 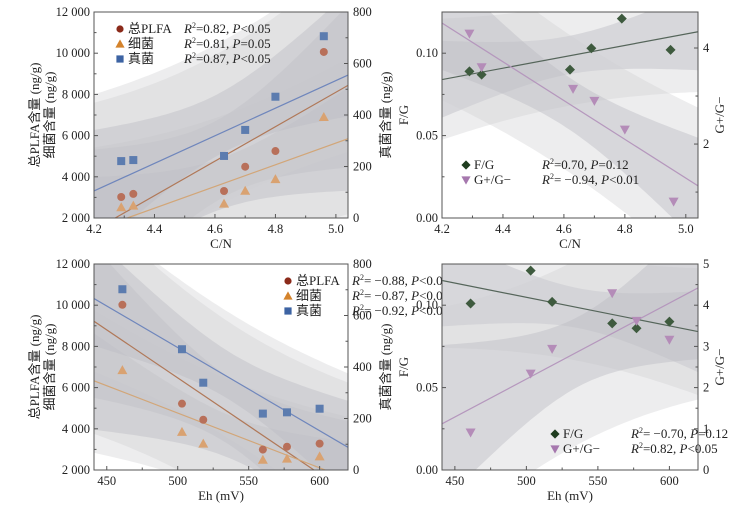 What do you see at coordinates (572, 164) in the screenshot?
I see `stat-r2-value: =0.70,` at bounding box center [572, 164].